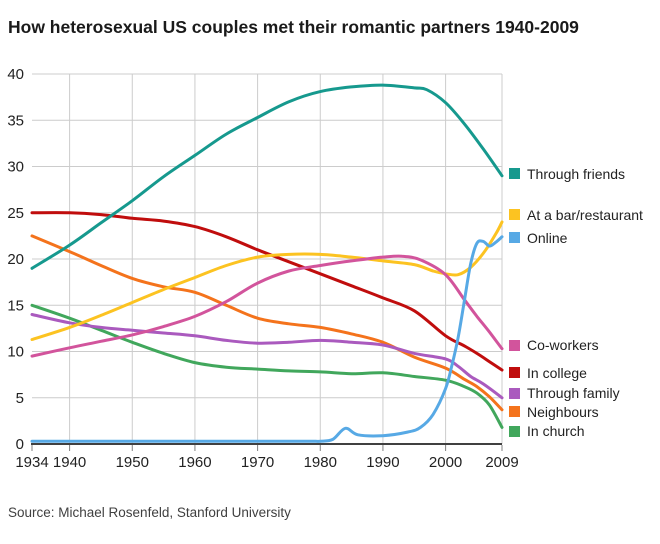 Image resolution: width=660 pixels, height=544 pixels. What do you see at coordinates (501, 462) in the screenshot?
I see `x-tick-label-2009: 2009` at bounding box center [501, 462].